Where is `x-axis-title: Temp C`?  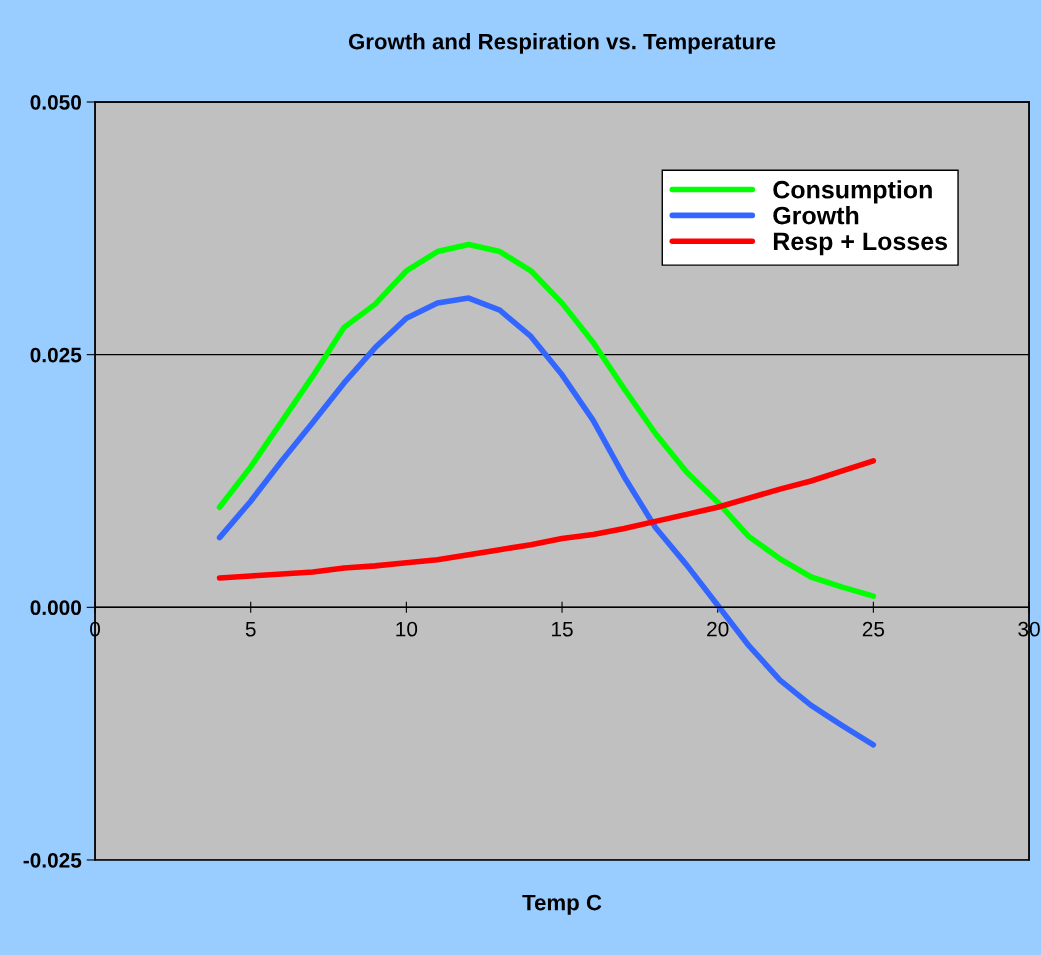 x-axis-title: Temp C is located at coordinates (562, 904).